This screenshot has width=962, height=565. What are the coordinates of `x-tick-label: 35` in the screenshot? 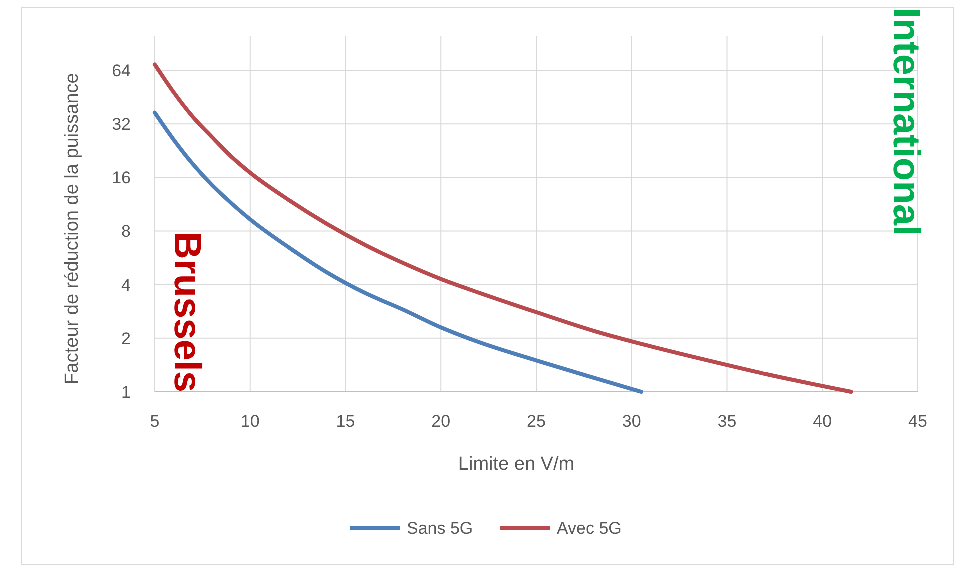 It's located at (727, 421).